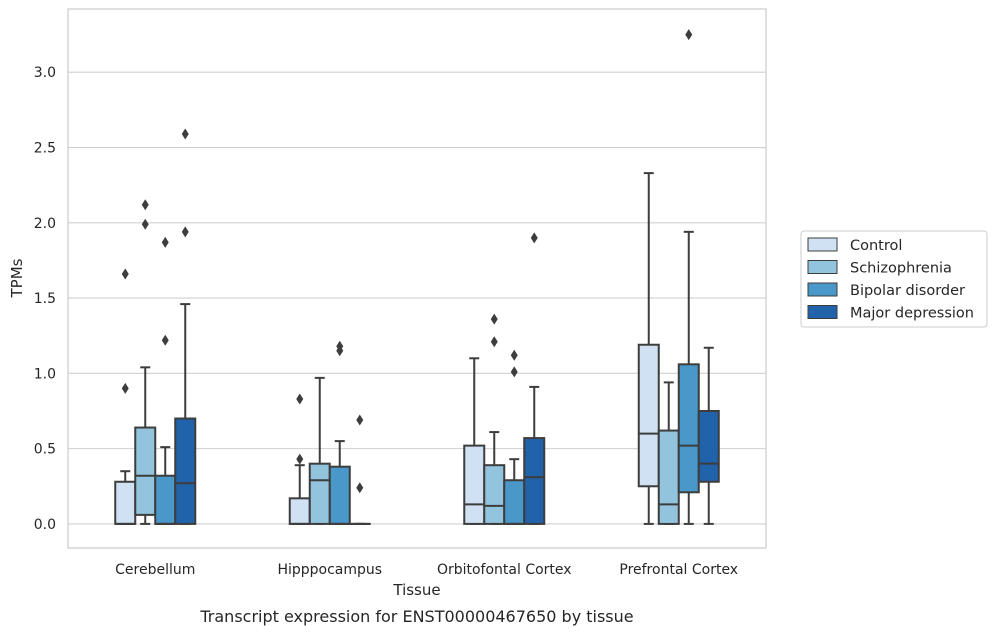  I want to click on x-tick-label: Hipppocampus, so click(329, 570).